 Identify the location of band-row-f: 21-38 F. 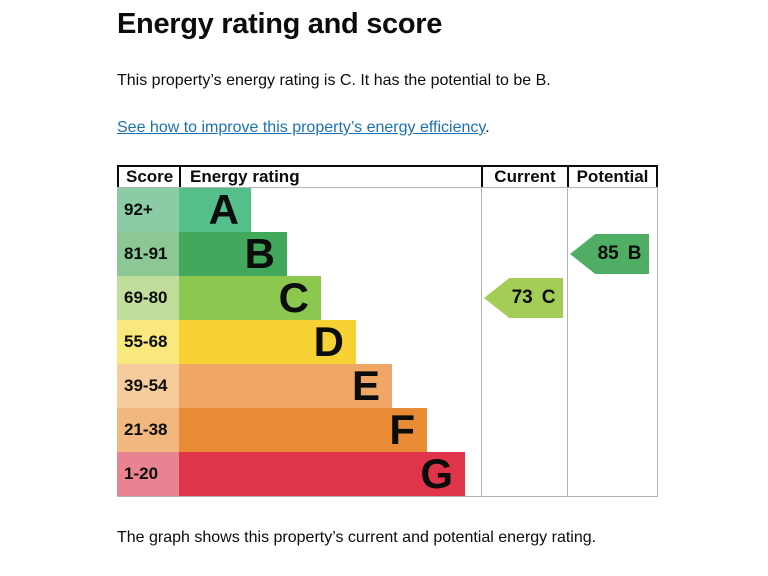
(387, 430).